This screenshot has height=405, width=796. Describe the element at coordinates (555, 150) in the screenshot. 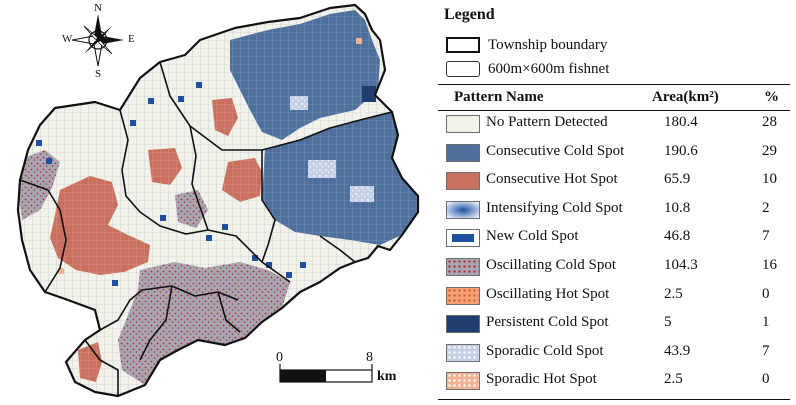

I see `pattern-name: Consecutive Cold Spot` at that location.